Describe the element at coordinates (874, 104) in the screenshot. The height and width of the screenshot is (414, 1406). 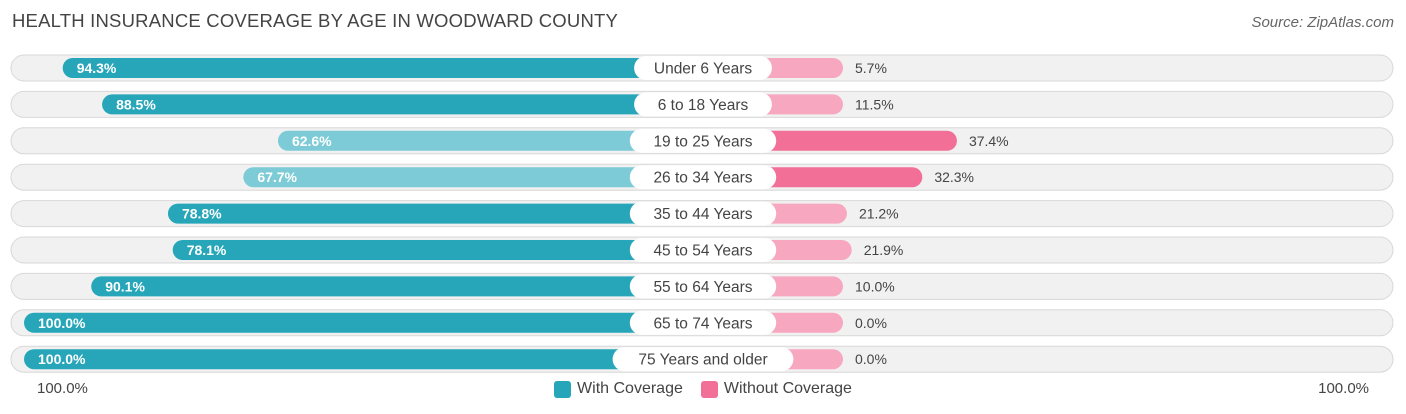
I see `value-label-without-coverage: 11.5%` at that location.